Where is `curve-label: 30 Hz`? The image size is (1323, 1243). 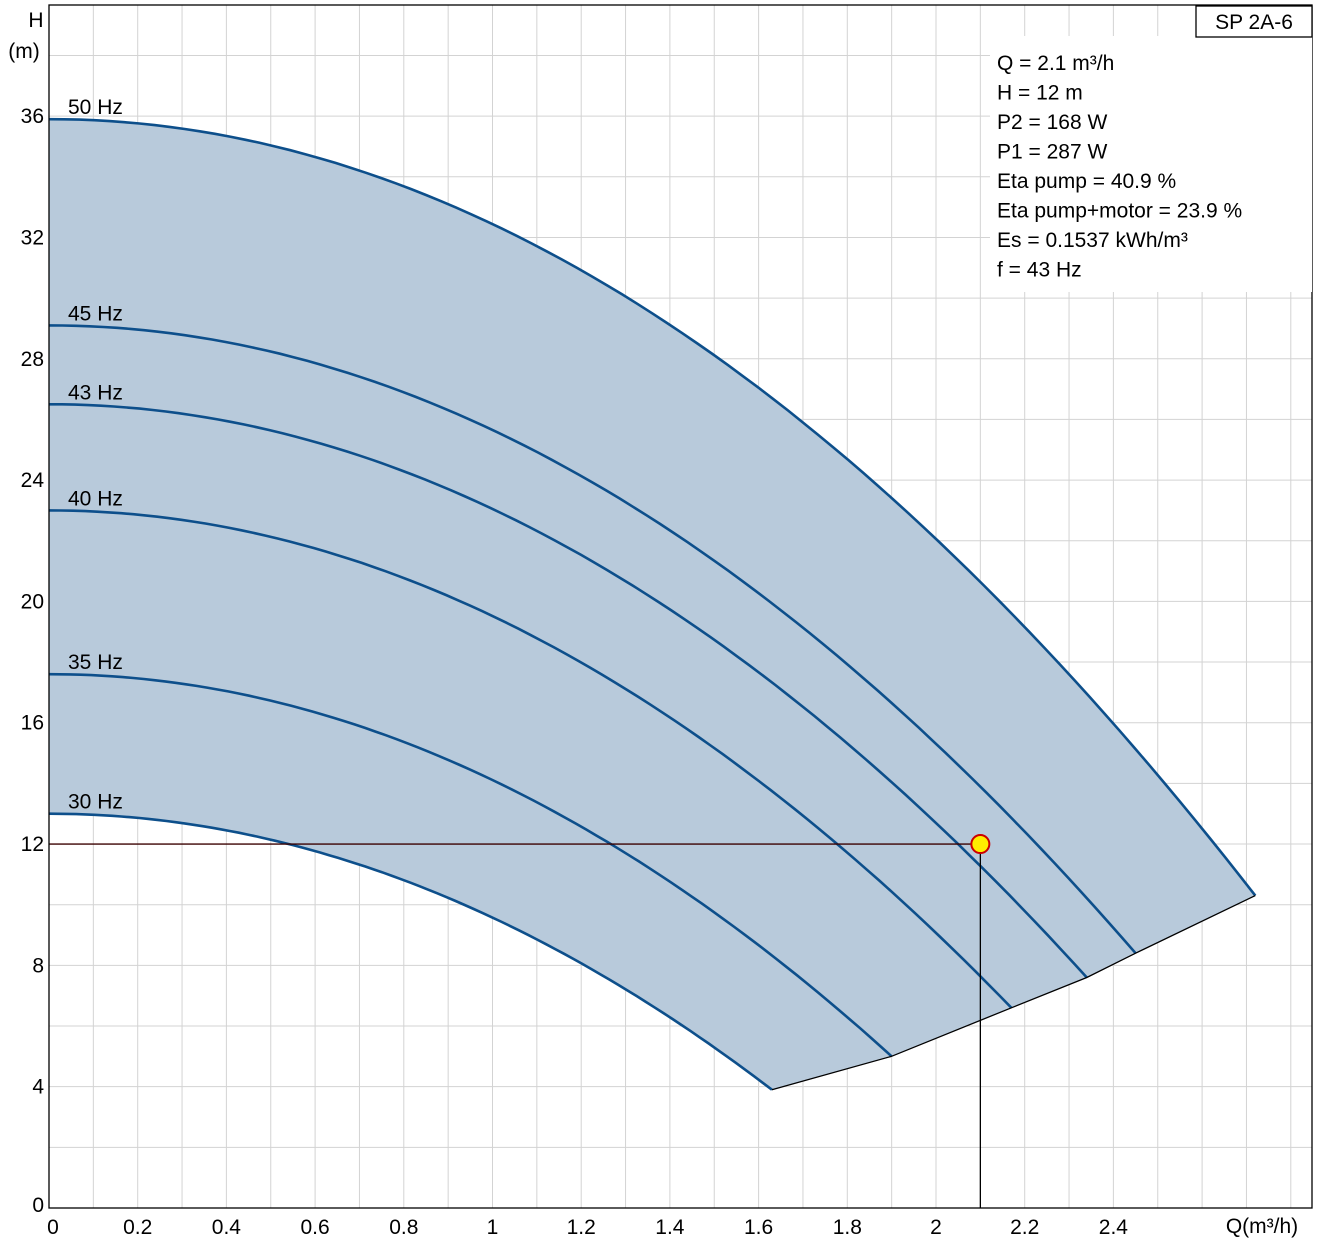
curve-label: 30 Hz is located at coordinates (95, 802).